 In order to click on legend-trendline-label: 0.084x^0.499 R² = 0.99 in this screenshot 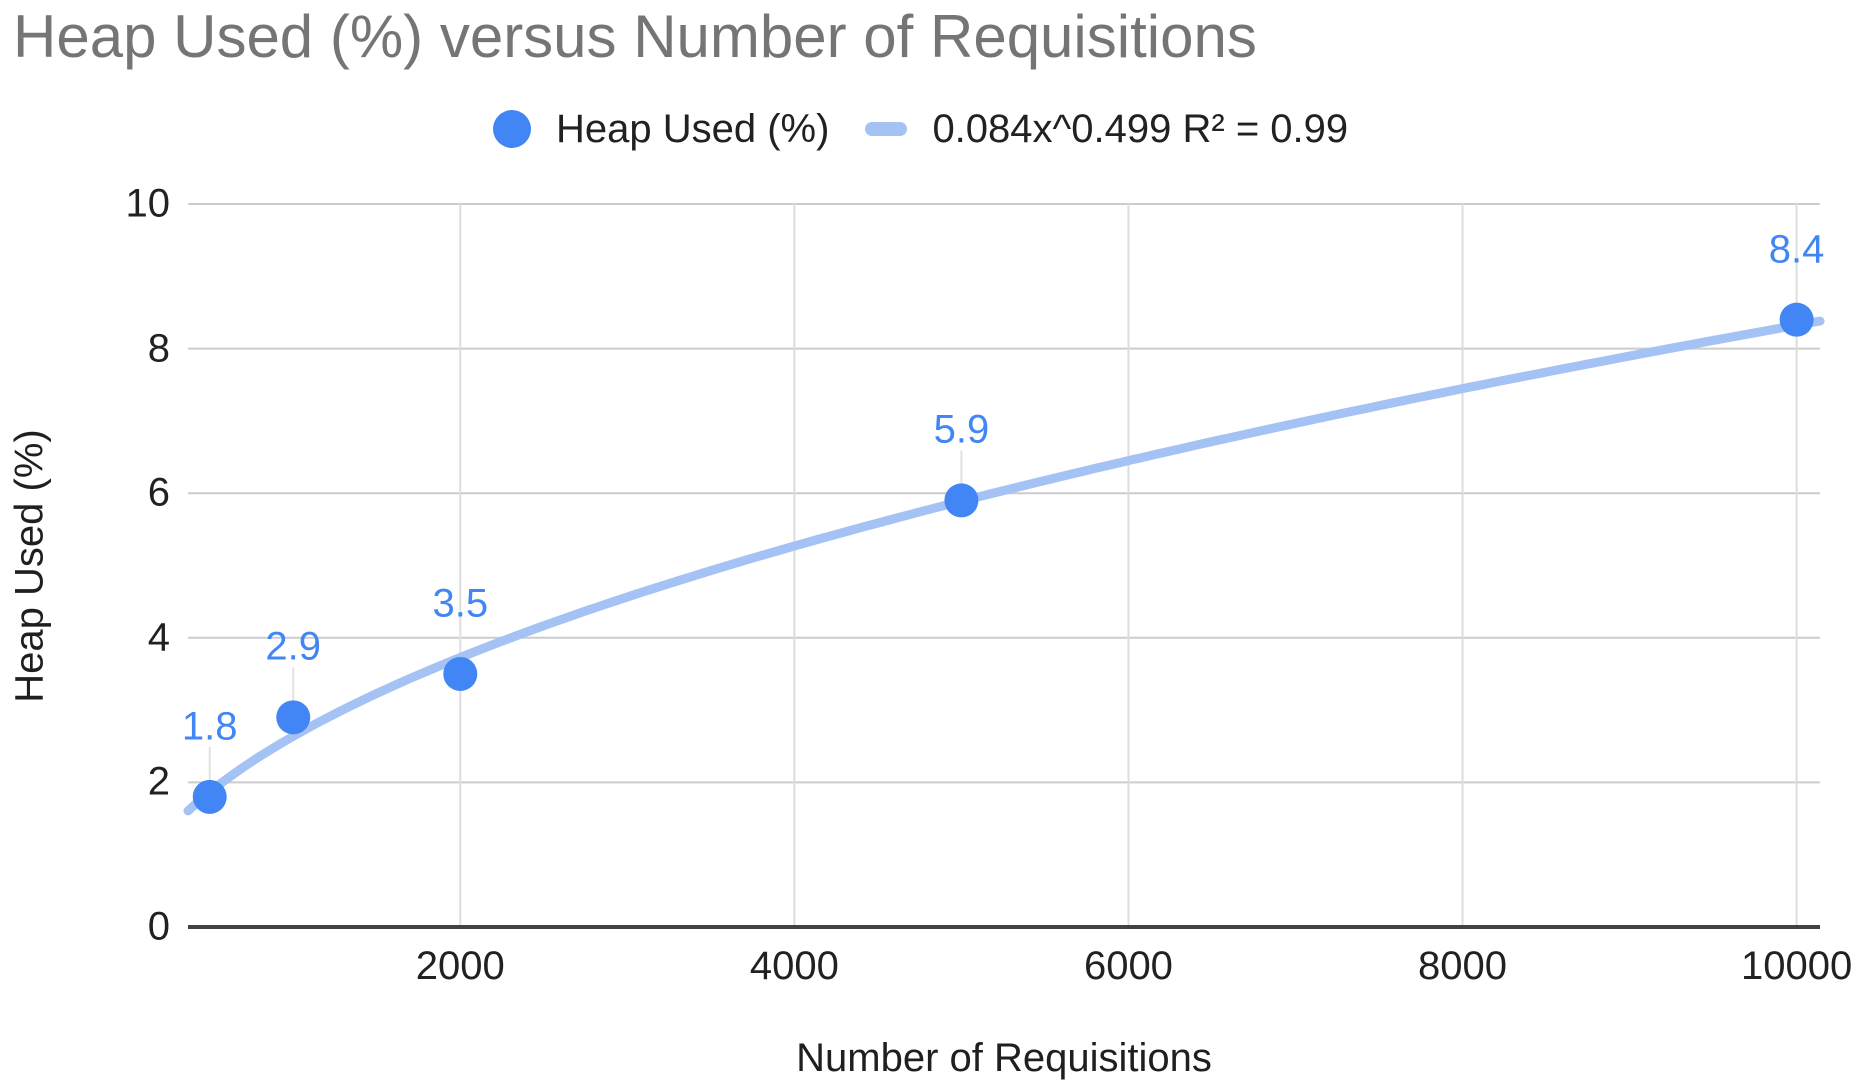, I will do `click(1140, 128)`.